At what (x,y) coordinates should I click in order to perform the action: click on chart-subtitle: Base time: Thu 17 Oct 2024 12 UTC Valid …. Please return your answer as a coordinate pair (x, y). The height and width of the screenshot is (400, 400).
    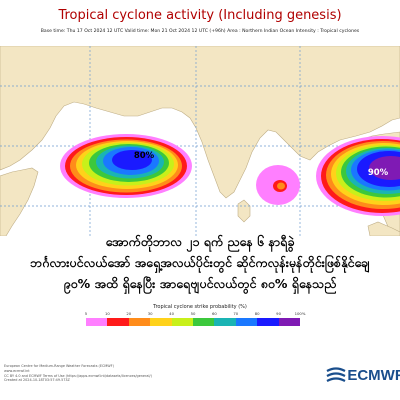
    Looking at the image, I should click on (200, 31).